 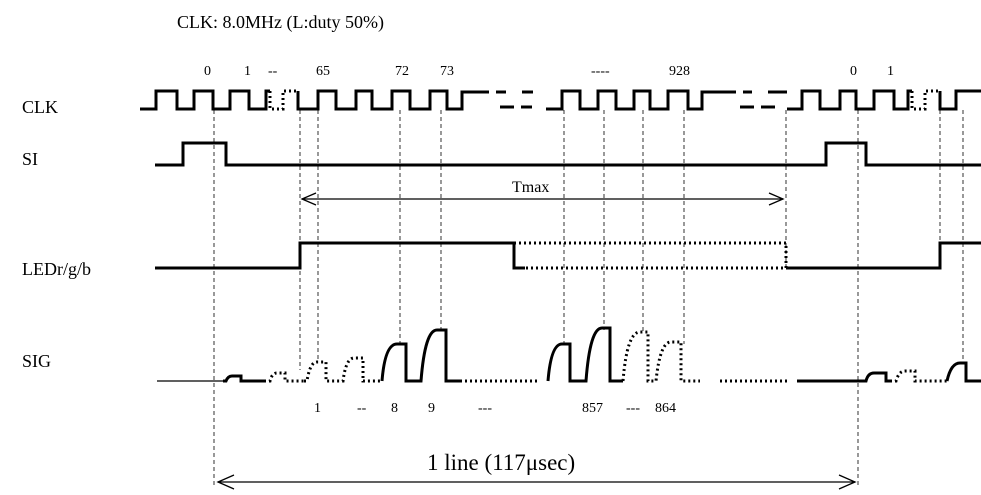 I want to click on clk-count-label: 928, so click(x=679, y=71).